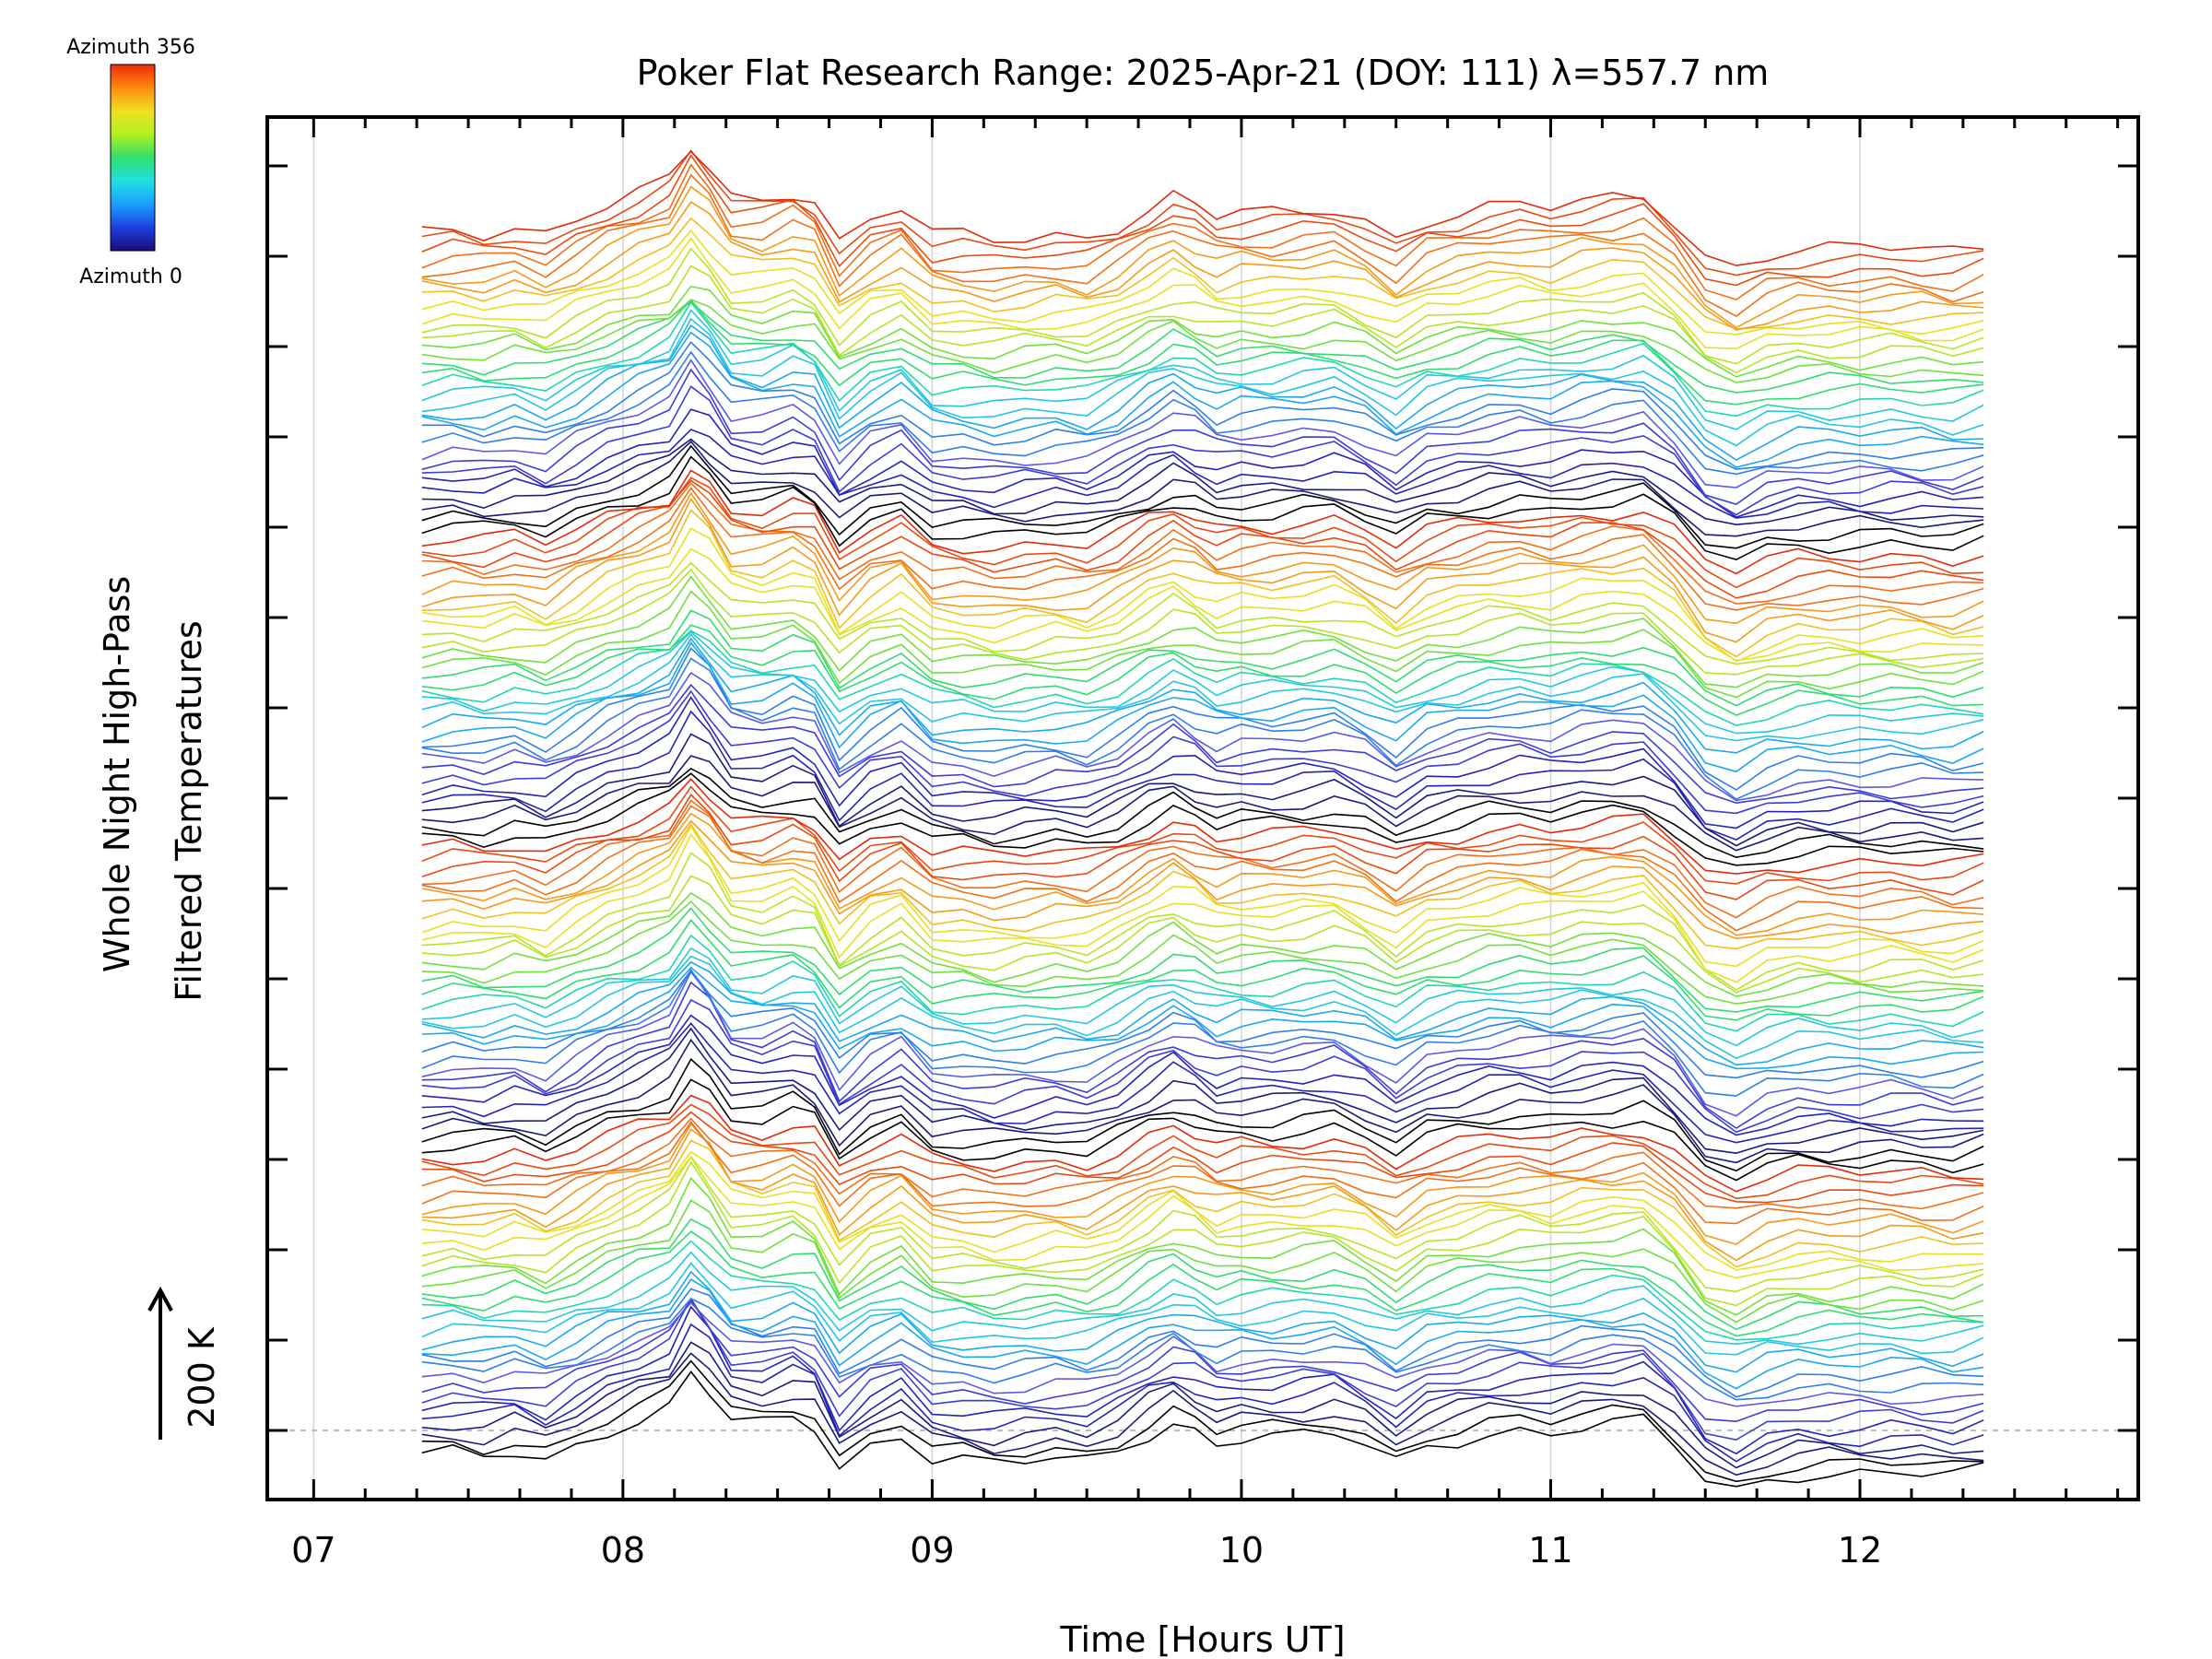 This screenshot has height=1659, width=2212. What do you see at coordinates (1550, 1550) in the screenshot?
I see `x-tick-label: 11` at bounding box center [1550, 1550].